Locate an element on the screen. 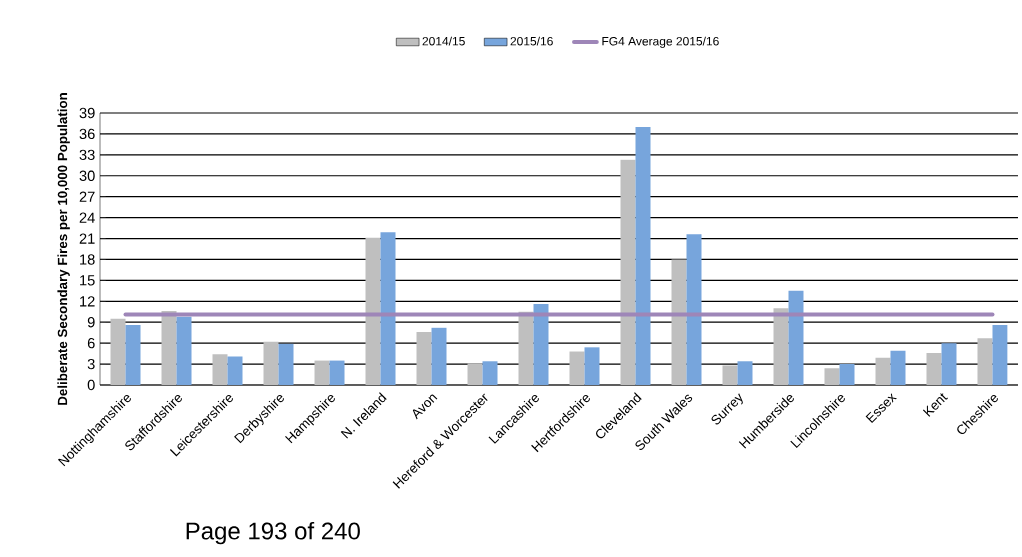 The width and height of the screenshot is (1022, 557). y-tick-label: 21 is located at coordinates (87, 238).